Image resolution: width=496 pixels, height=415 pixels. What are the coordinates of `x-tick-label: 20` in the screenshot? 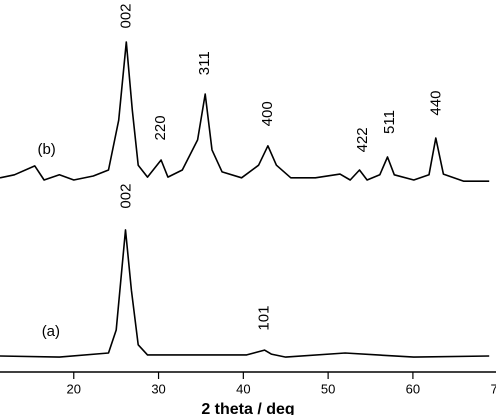 It's located at (74, 388).